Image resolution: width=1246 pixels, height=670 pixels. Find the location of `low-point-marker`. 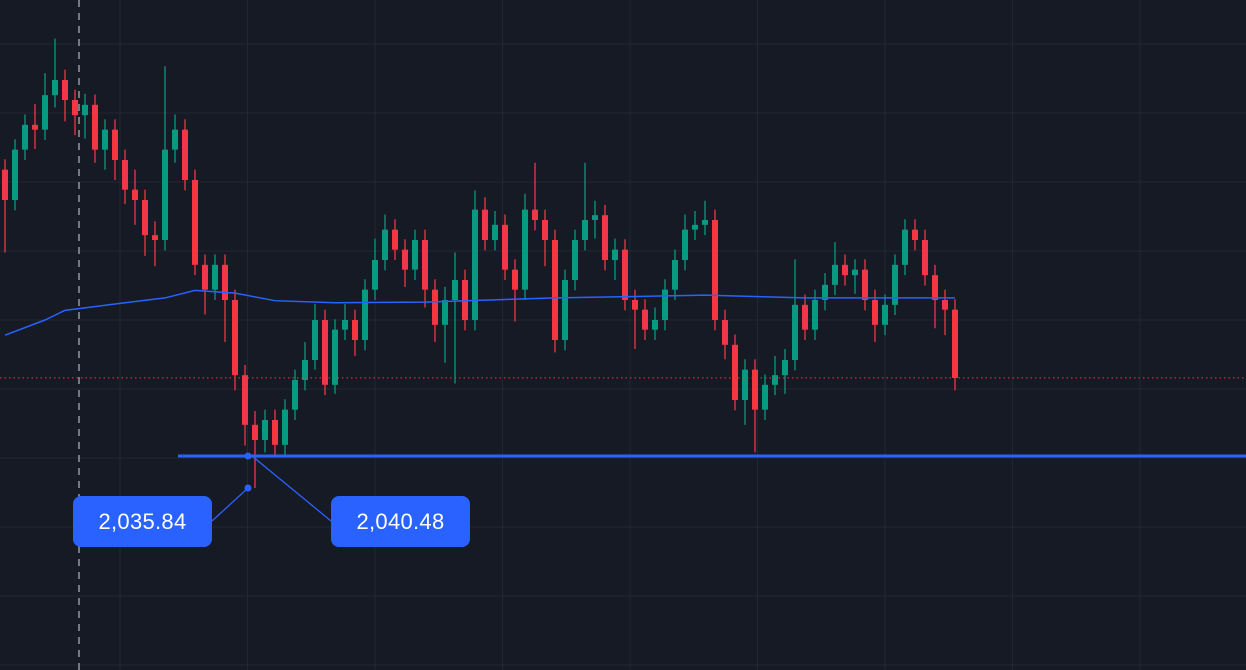

low-point-marker is located at coordinates (248, 488).